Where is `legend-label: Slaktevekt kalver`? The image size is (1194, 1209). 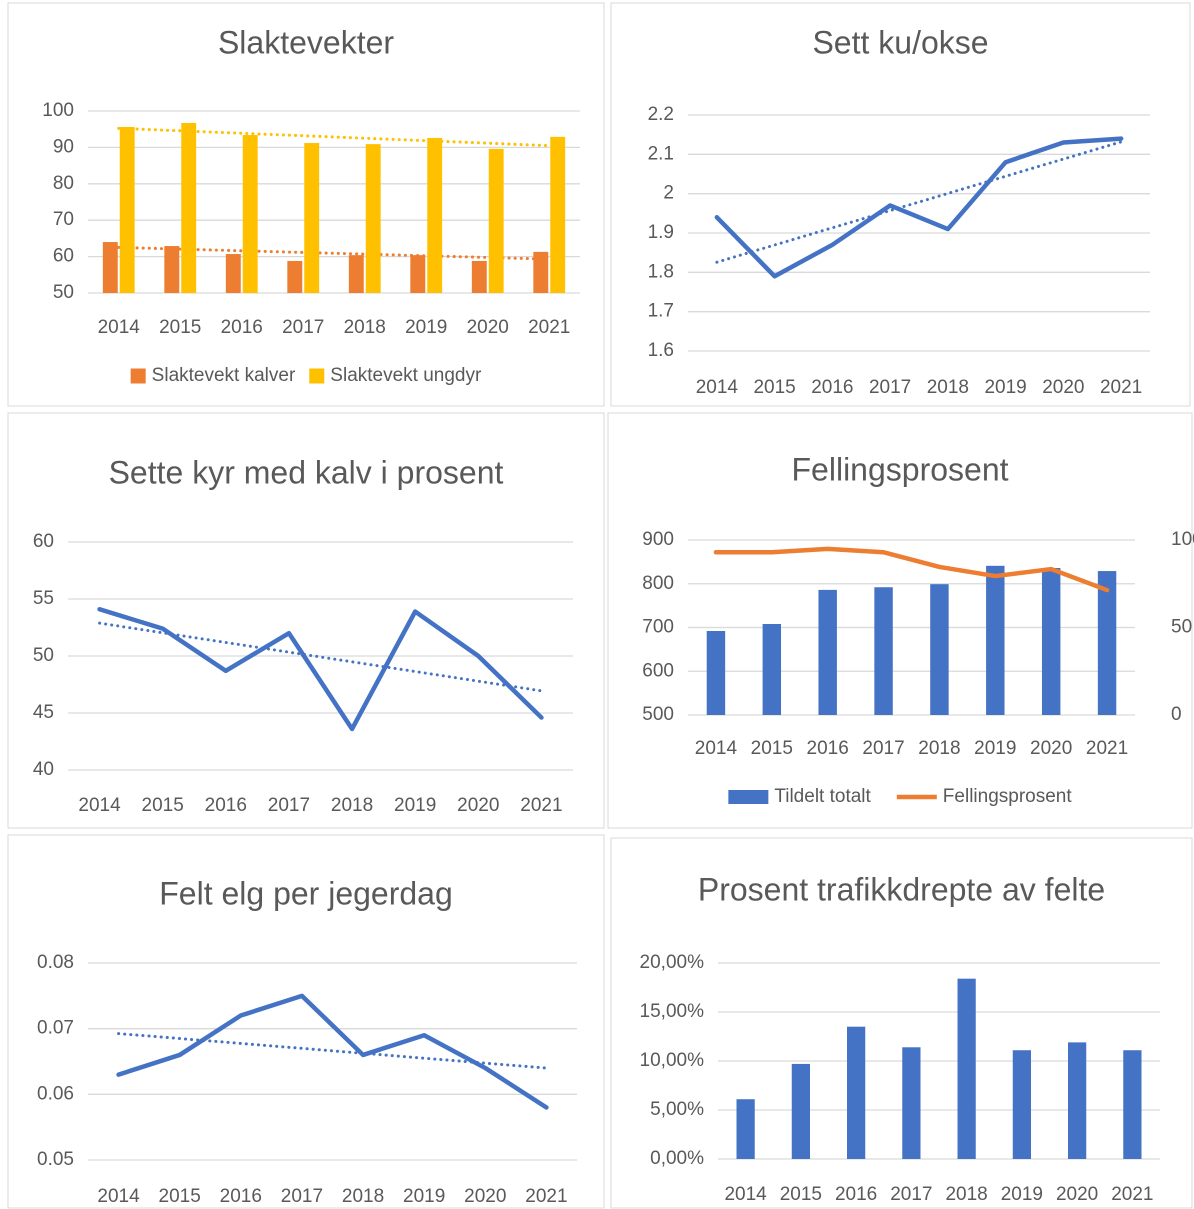 legend-label: Slaktevekt kalver is located at coordinates (224, 375).